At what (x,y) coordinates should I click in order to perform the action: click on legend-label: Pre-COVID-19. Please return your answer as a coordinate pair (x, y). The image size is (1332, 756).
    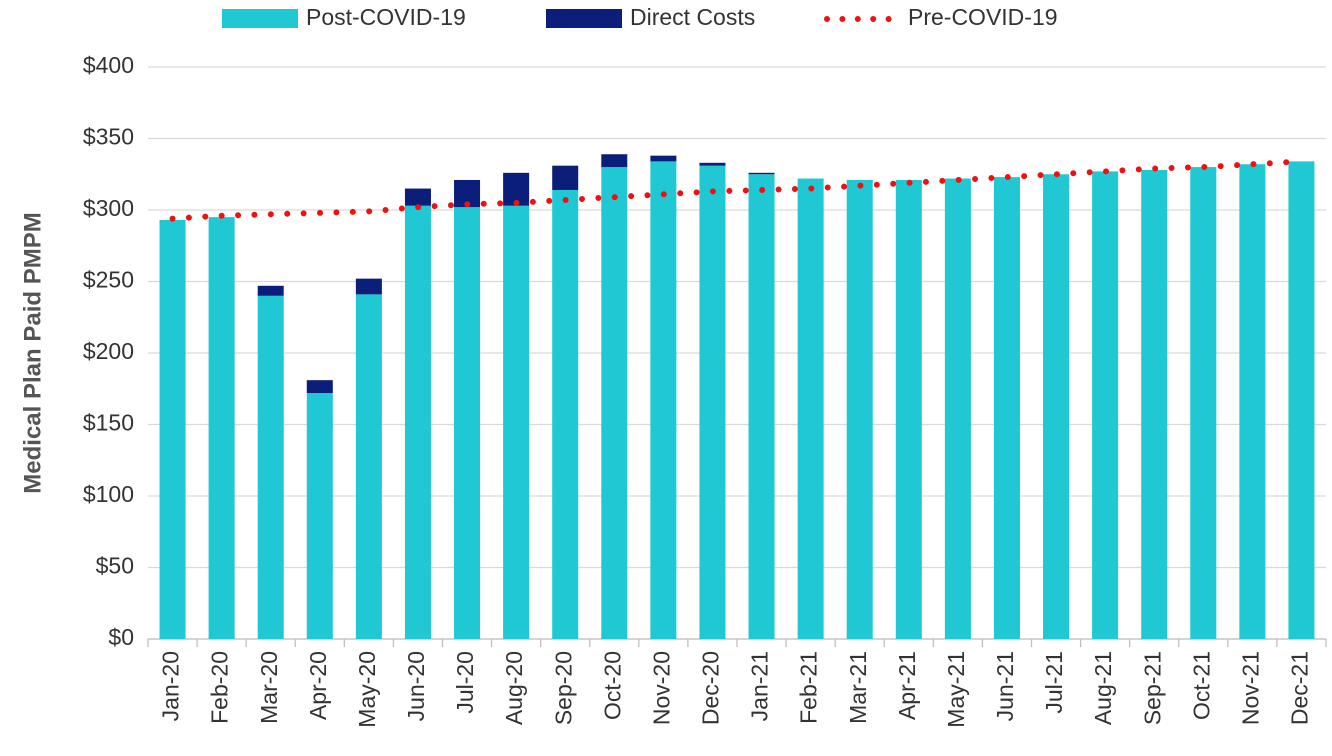
    Looking at the image, I should click on (983, 17).